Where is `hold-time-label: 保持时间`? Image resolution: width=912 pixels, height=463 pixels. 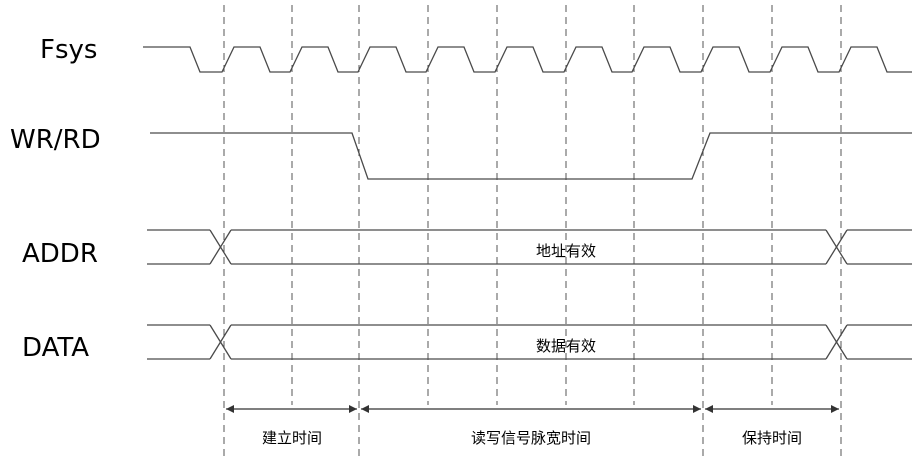 hold-time-label: 保持时间 is located at coordinates (772, 438).